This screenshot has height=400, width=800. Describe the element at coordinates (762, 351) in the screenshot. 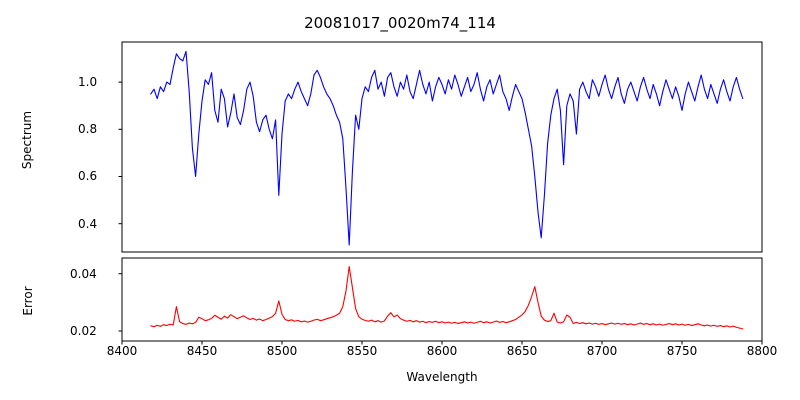

I see `xtick-wavelength: 8800` at that location.